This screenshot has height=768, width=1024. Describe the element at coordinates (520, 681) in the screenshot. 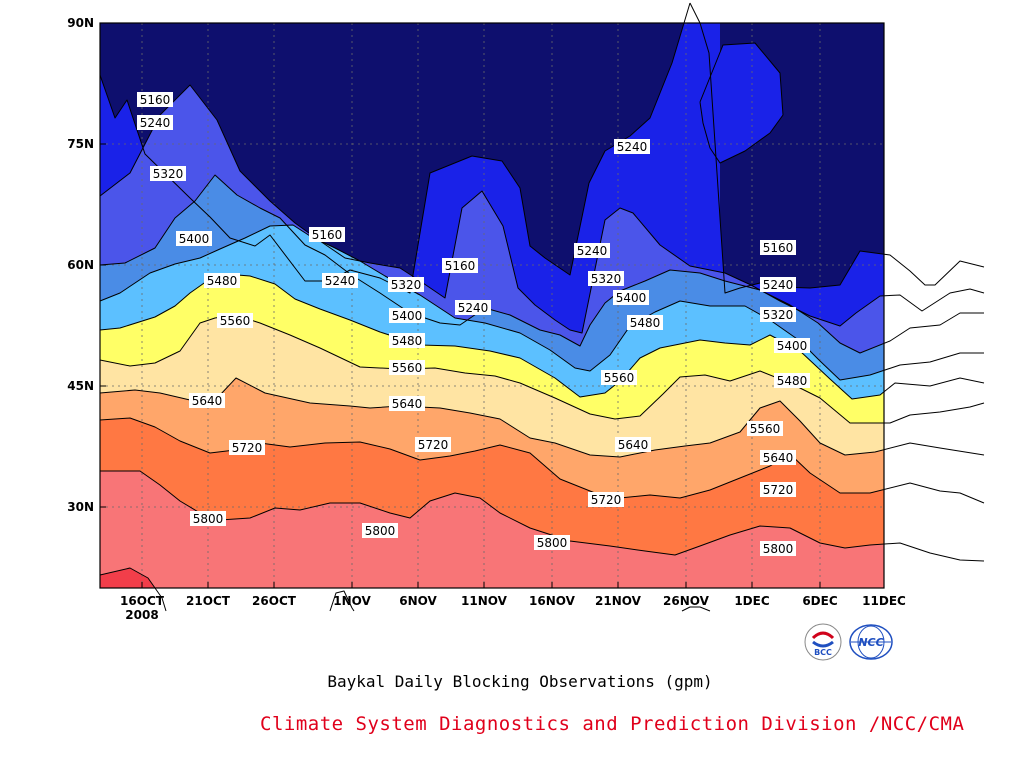

I see `chart-title: Baykal Daily Blocking Observations (gpm)` at that location.